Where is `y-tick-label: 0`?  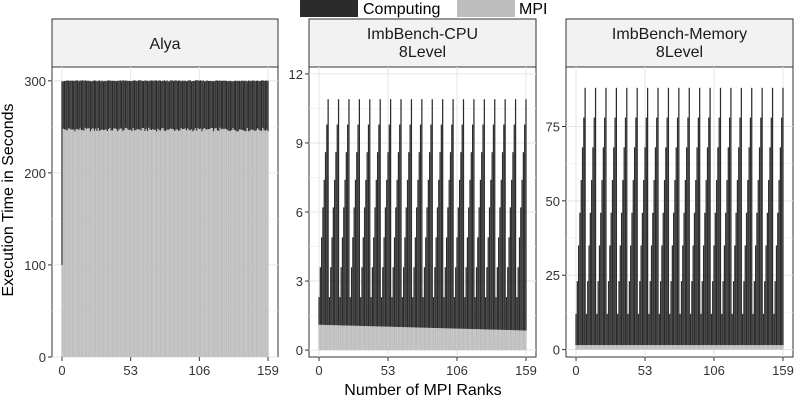
y-tick-label: 0 is located at coordinates (42, 357).